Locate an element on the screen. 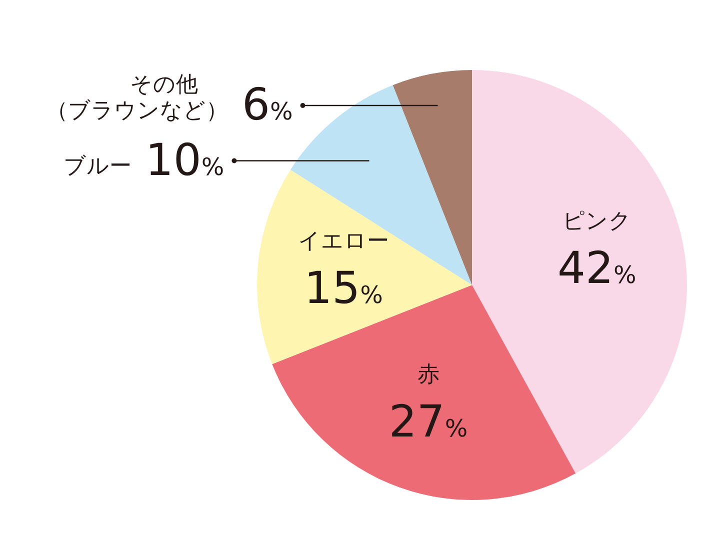  slice-label: その他（ブラウンなど） is located at coordinates (137, 98).